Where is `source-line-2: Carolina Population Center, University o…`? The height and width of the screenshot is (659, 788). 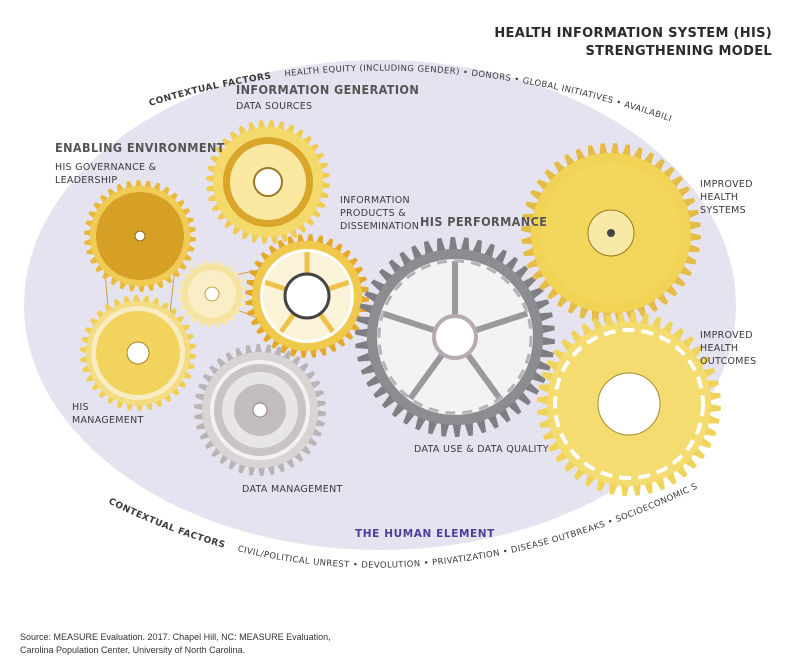 source-line-2: Carolina Population Center, University o… is located at coordinates (132, 650).